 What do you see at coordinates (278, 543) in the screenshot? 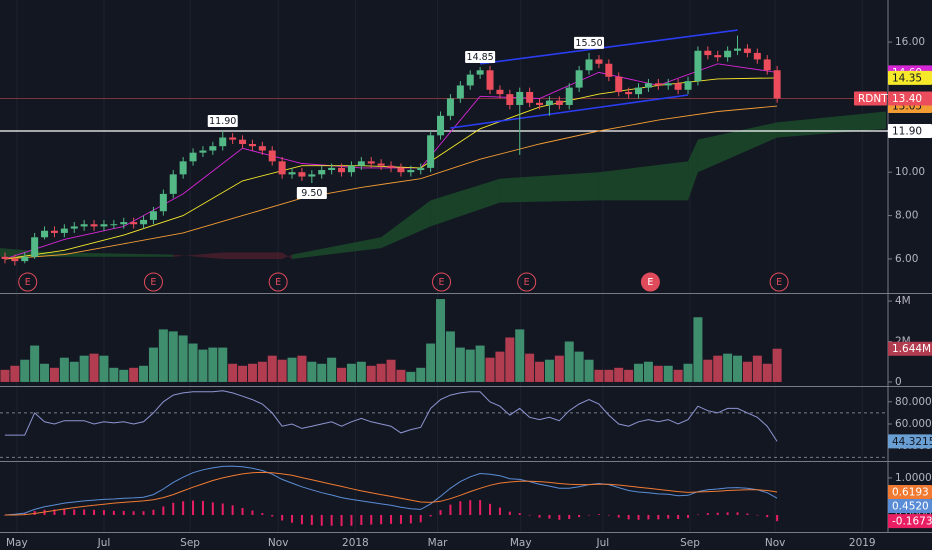
I see `x-tick-label: Nov` at bounding box center [278, 543].